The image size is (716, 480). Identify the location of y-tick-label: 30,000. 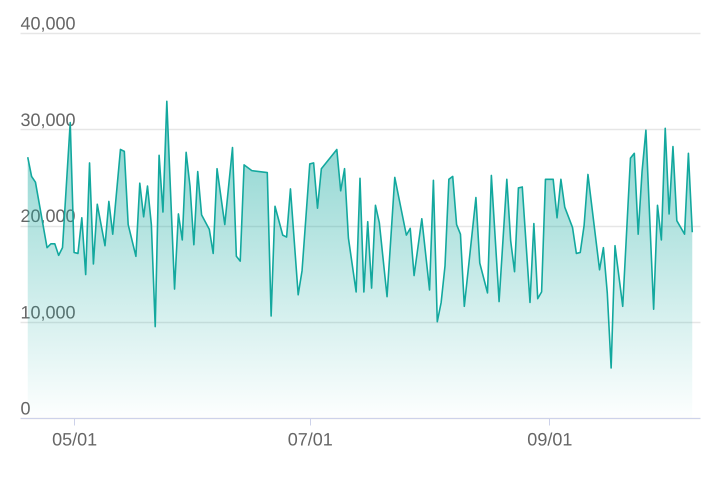
(48, 120).